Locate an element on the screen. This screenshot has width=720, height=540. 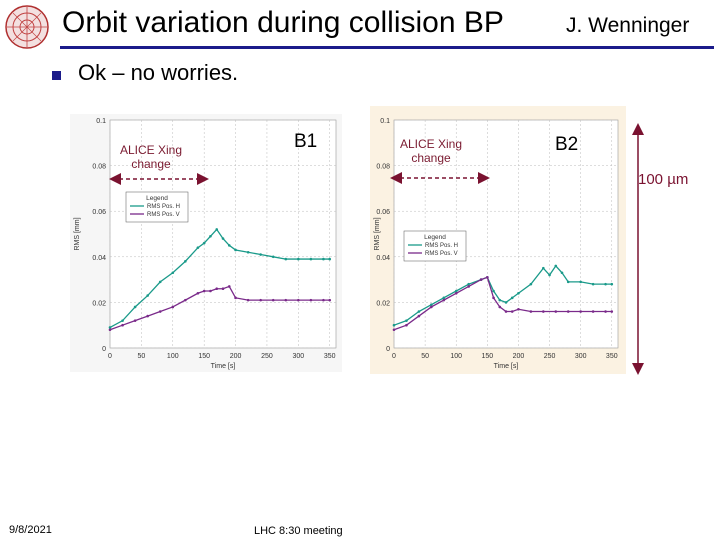
x-tick-label: 350 is located at coordinates (612, 356).